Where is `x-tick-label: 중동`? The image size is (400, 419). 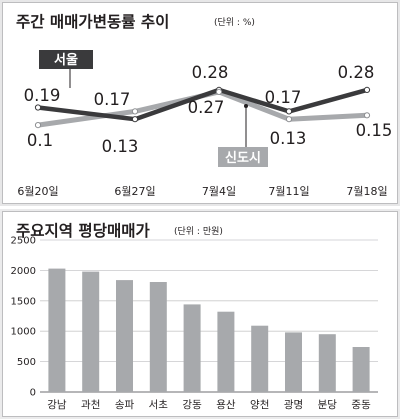 x-tick-label: 중동 is located at coordinates (361, 405).